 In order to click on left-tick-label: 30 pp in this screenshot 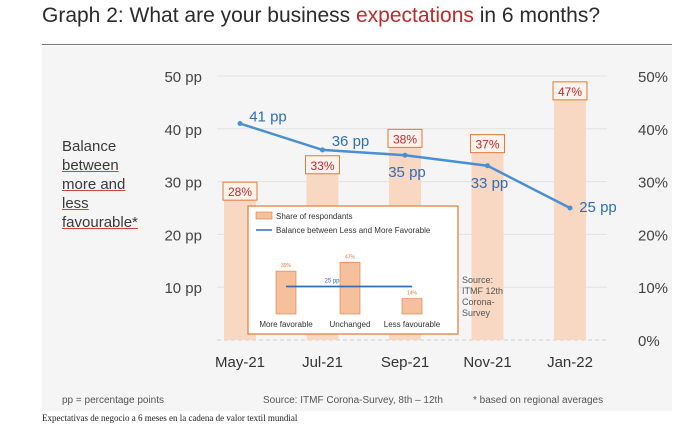, I will do `click(183, 183)`.